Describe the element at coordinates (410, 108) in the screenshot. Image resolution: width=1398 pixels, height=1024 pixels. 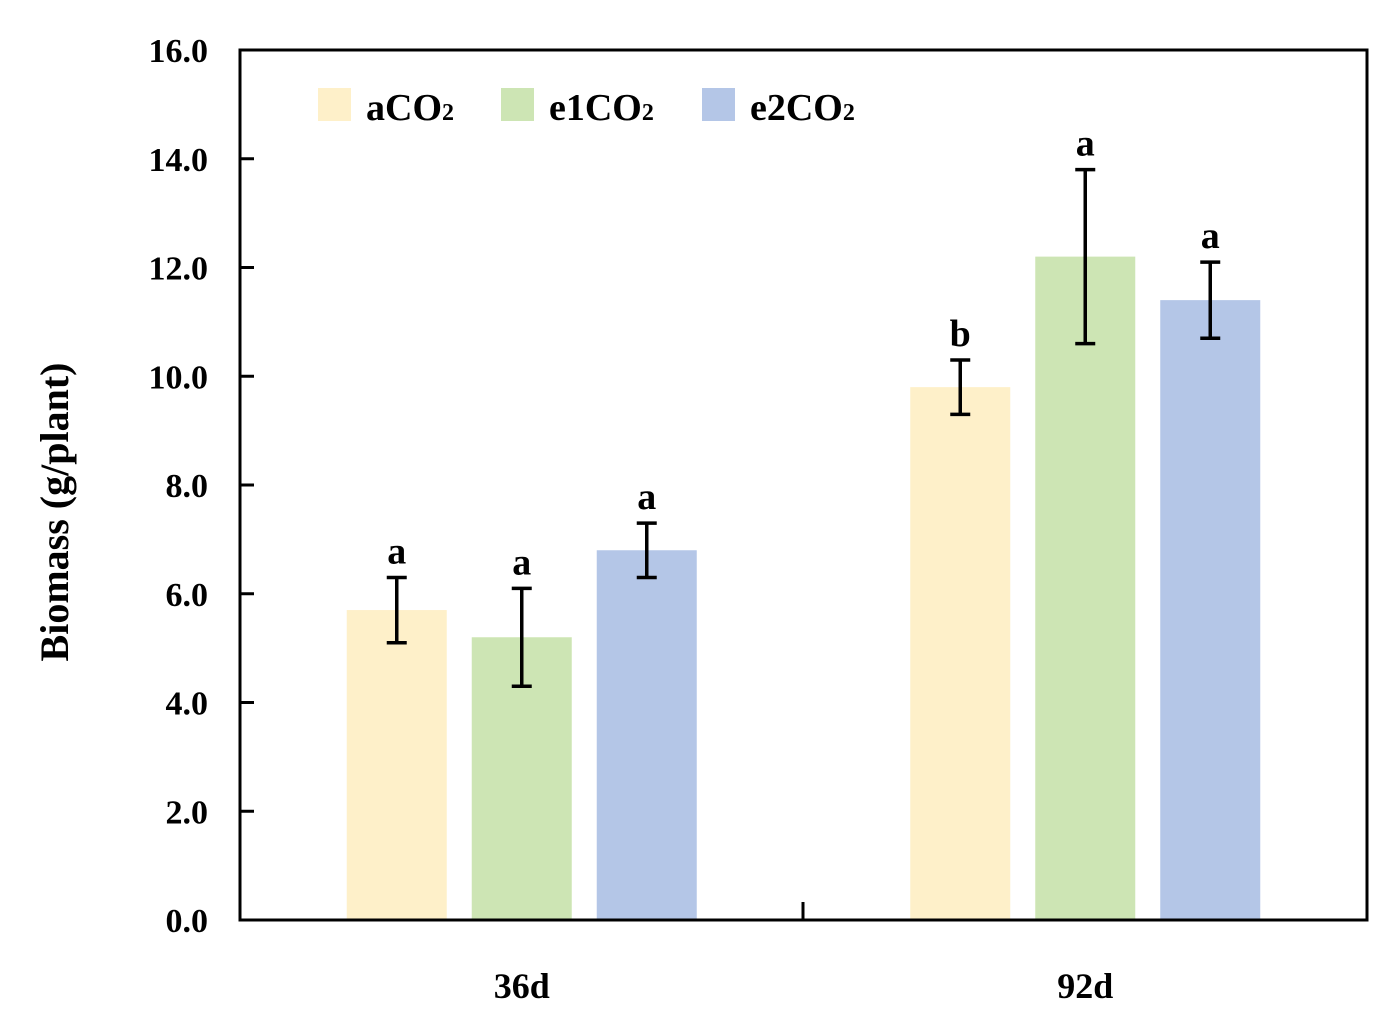
I see `legend-label-aCO2: aCO2` at that location.